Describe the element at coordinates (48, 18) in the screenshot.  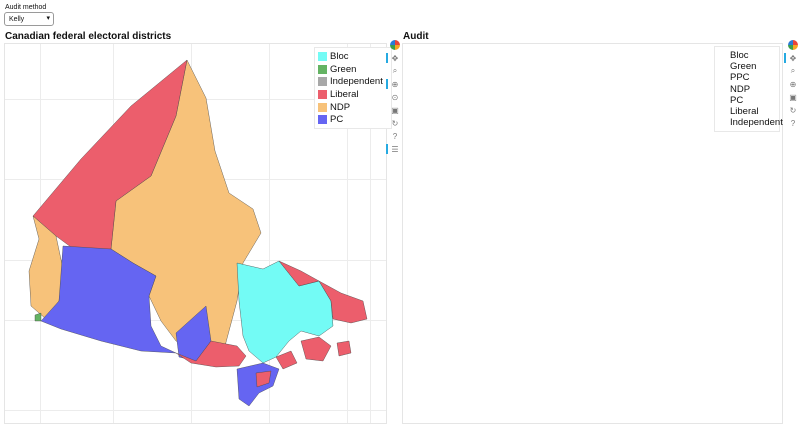
I see `dropdown-arrow-icon: ▾` at that location.